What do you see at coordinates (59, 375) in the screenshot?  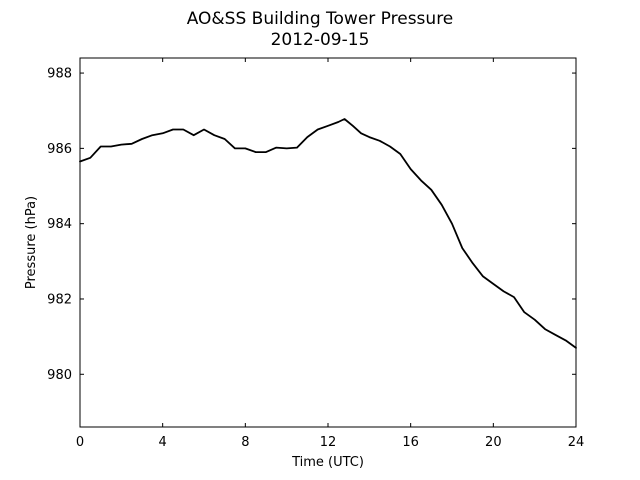 I see `y-tick-label: 980` at bounding box center [59, 375].